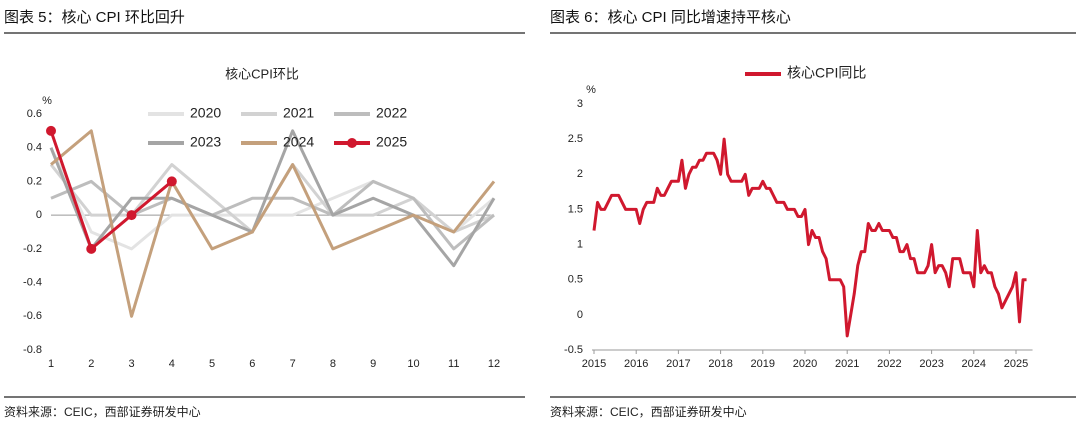  What do you see at coordinates (391, 142) in the screenshot?
I see `legend-label: 2025` at bounding box center [391, 142].